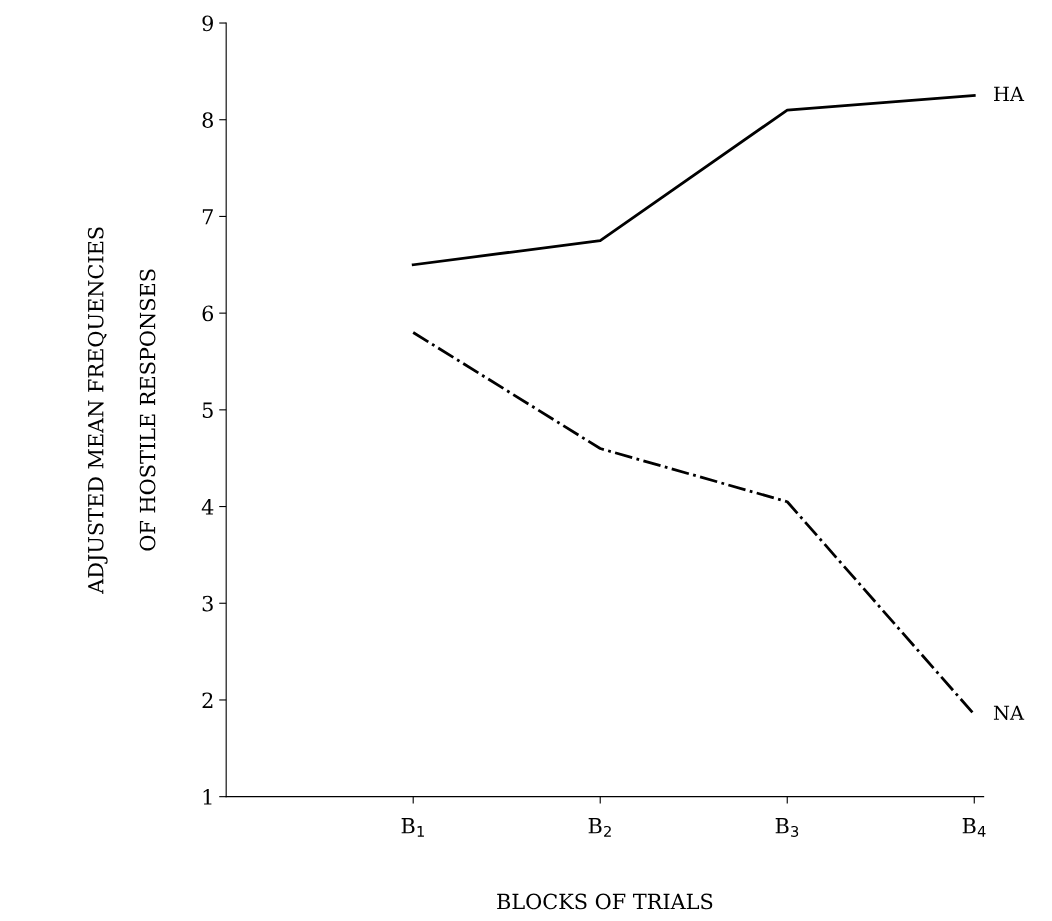 The height and width of the screenshot is (921, 1052). Describe the element at coordinates (605, 901) in the screenshot. I see `x-axis-title: BLOCKS OF TRIALS` at that location.